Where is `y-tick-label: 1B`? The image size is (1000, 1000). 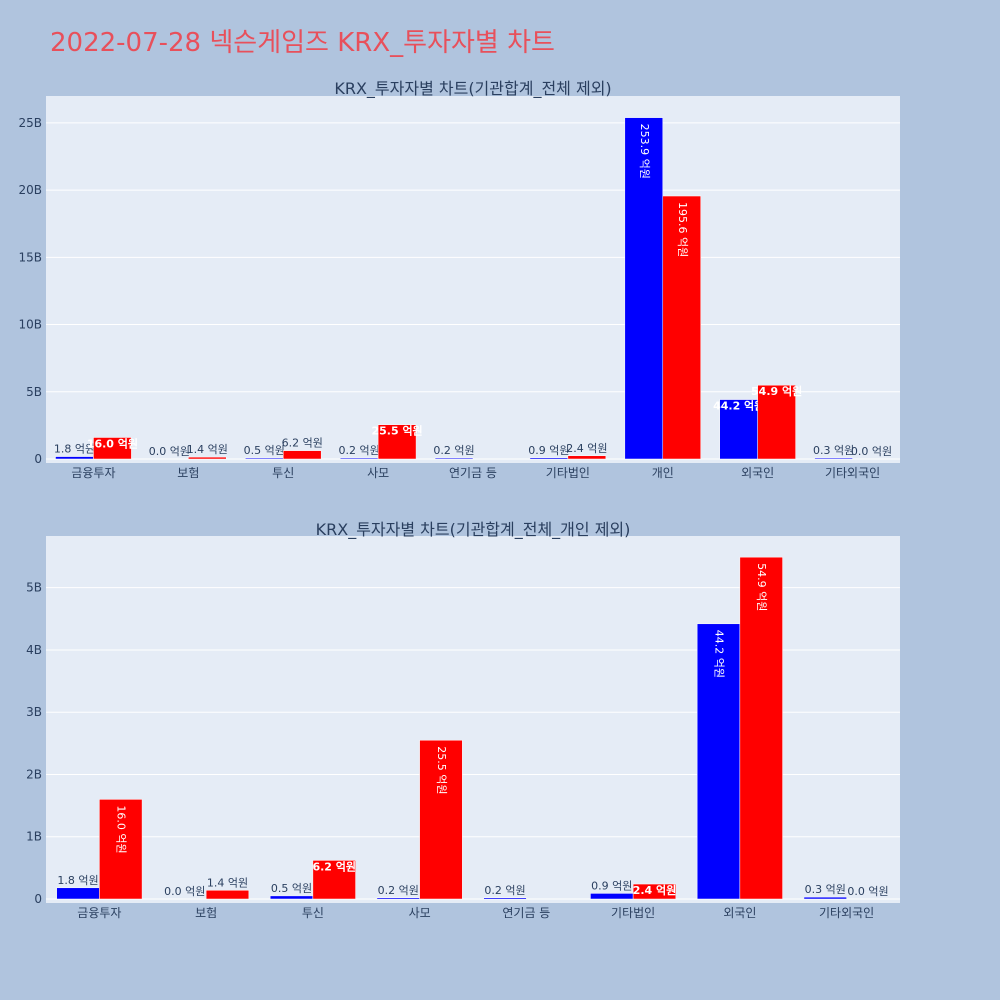
y-tick-label: 1B is located at coordinates (34, 837).